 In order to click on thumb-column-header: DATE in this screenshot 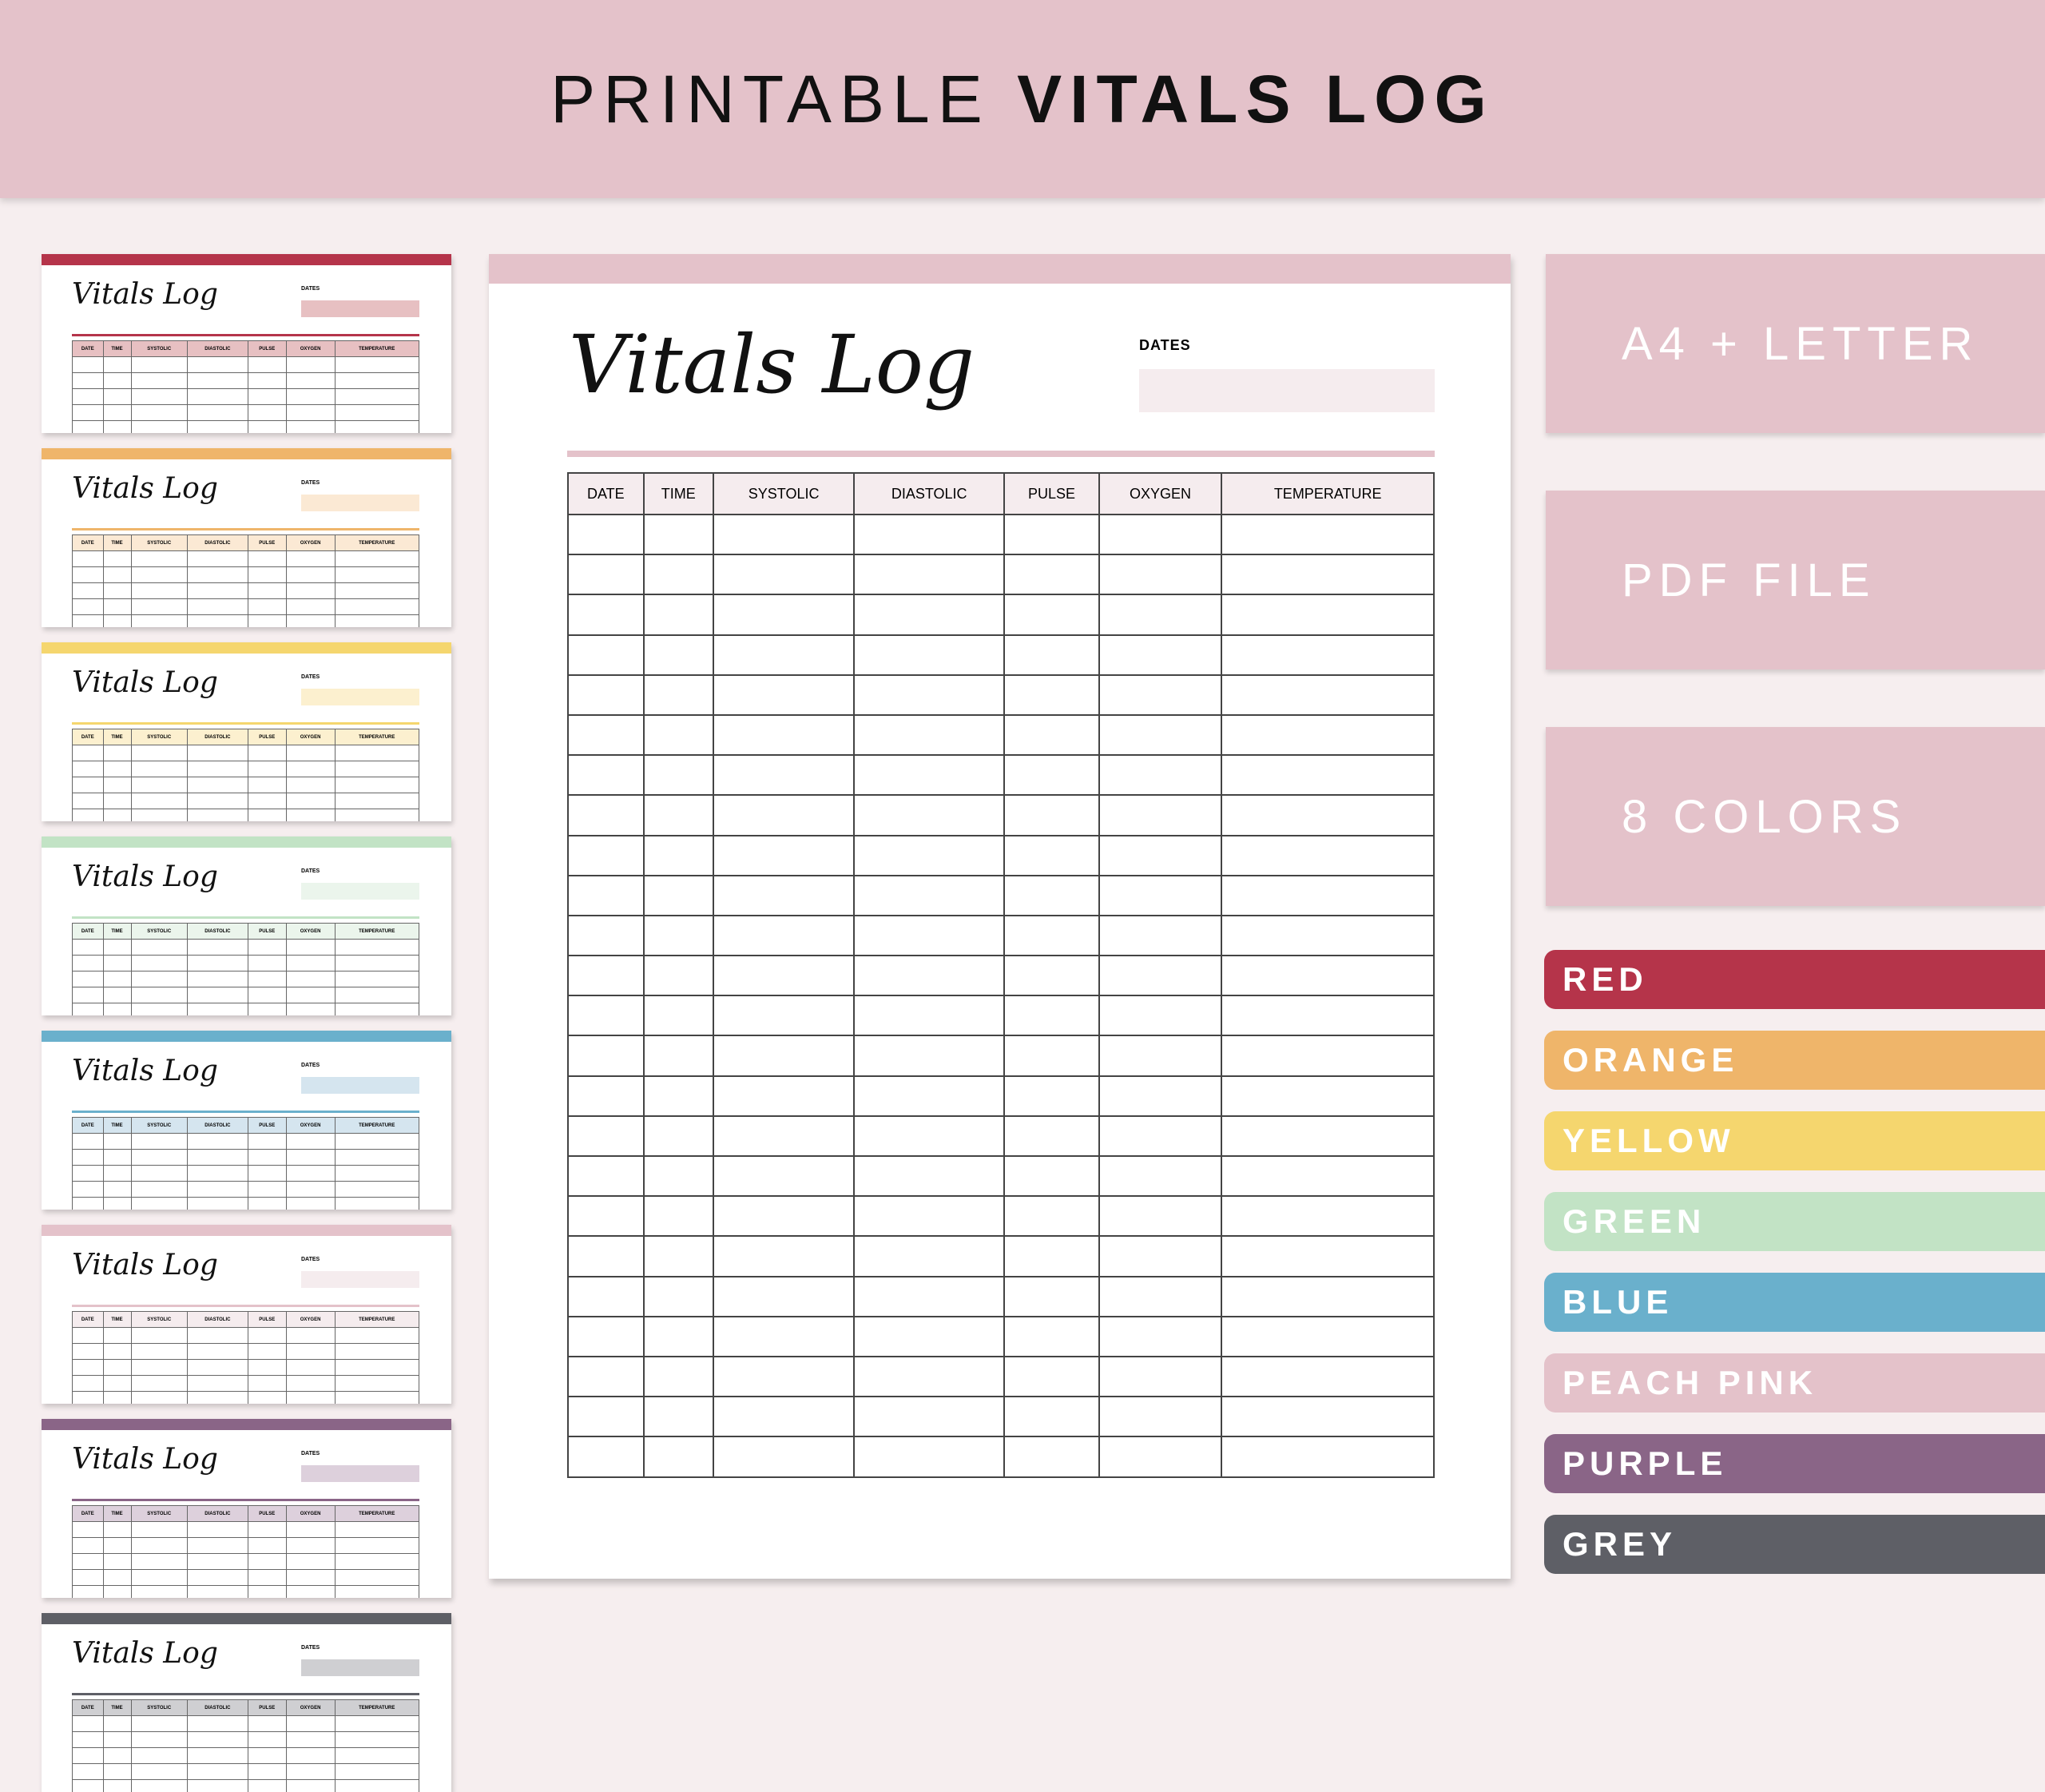, I will do `click(88, 1708)`.